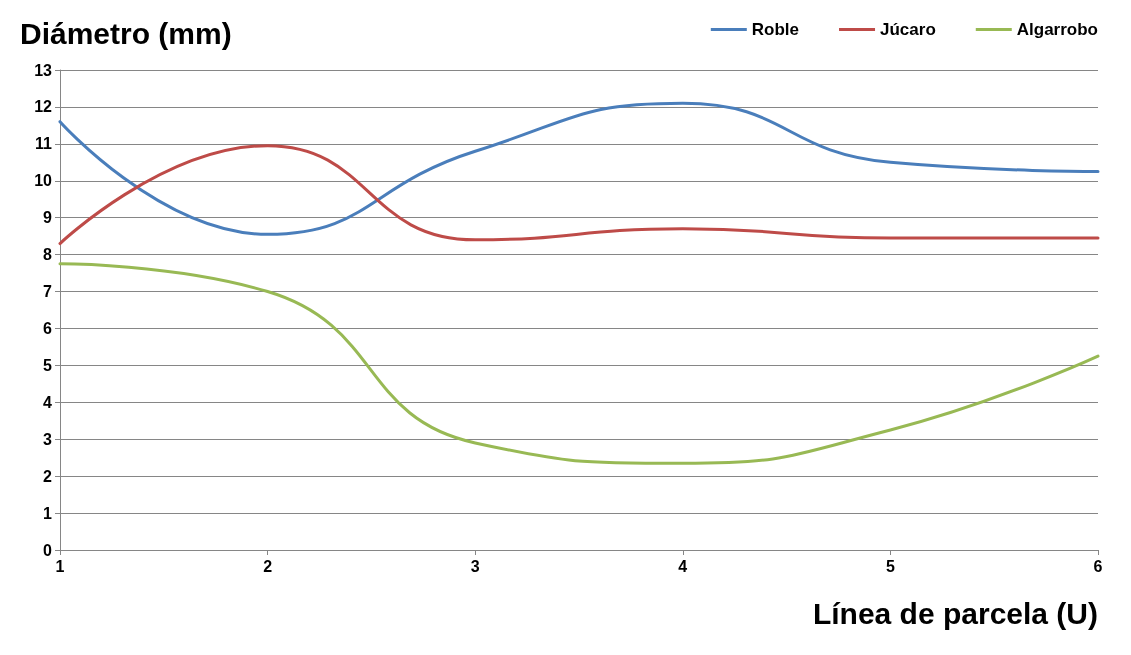 The height and width of the screenshot is (655, 1131). What do you see at coordinates (48, 513) in the screenshot?
I see `y-tick-label: 1` at bounding box center [48, 513].